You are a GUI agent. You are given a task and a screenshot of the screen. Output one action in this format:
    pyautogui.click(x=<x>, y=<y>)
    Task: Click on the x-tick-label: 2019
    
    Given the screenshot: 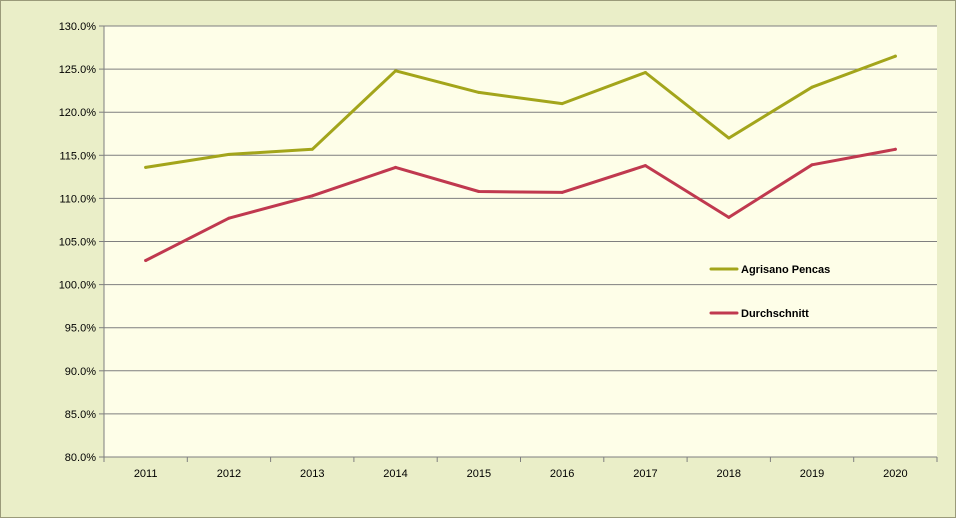 What is the action you would take?
    pyautogui.click(x=812, y=474)
    